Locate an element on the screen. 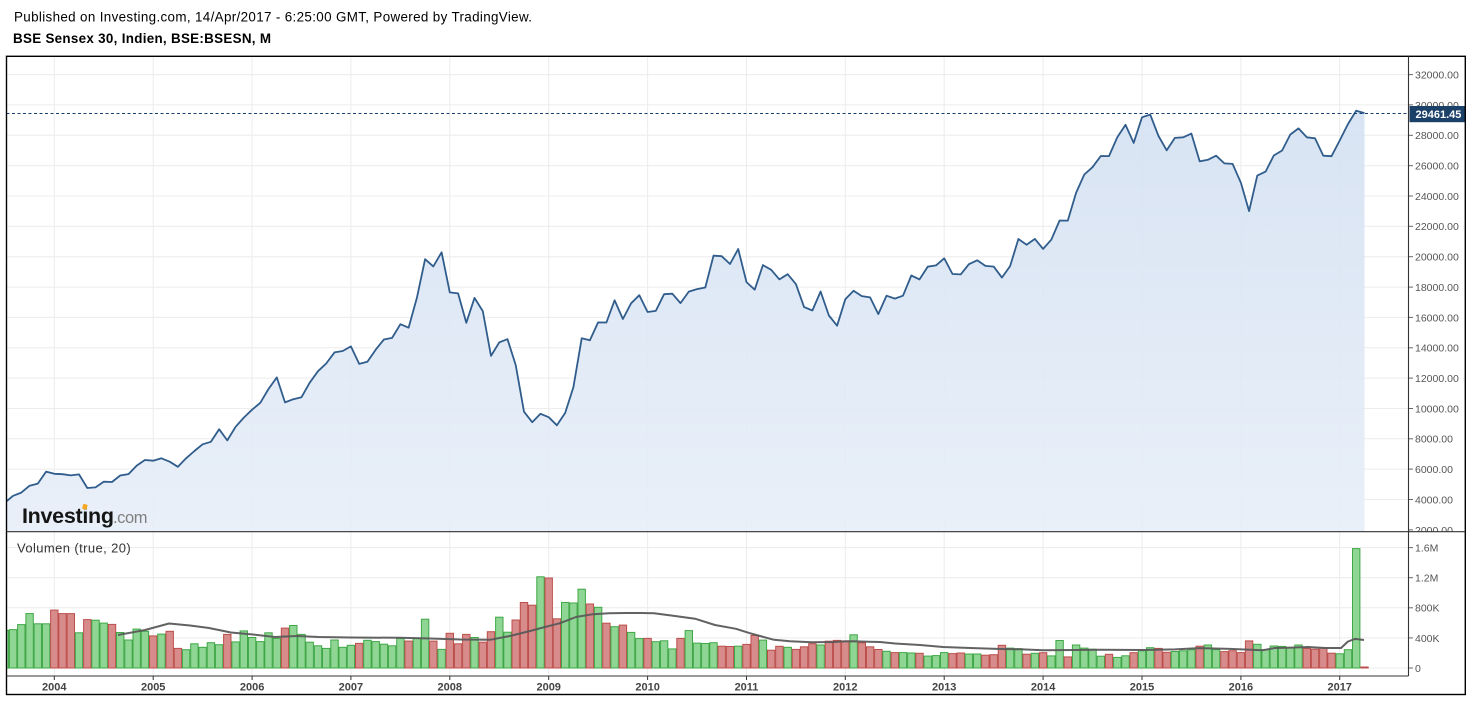 The height and width of the screenshot is (705, 1472). svg-text: 6000.00 is located at coordinates (1434, 470).